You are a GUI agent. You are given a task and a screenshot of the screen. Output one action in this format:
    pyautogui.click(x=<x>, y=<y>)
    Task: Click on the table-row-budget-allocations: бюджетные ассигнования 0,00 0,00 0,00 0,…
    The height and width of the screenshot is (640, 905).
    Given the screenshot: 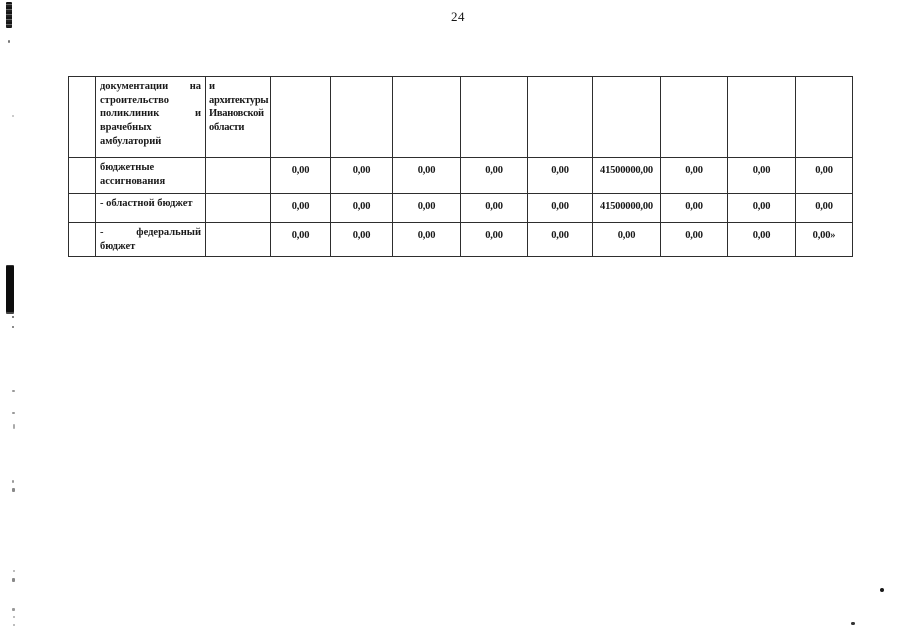 What is the action you would take?
    pyautogui.click(x=460, y=175)
    